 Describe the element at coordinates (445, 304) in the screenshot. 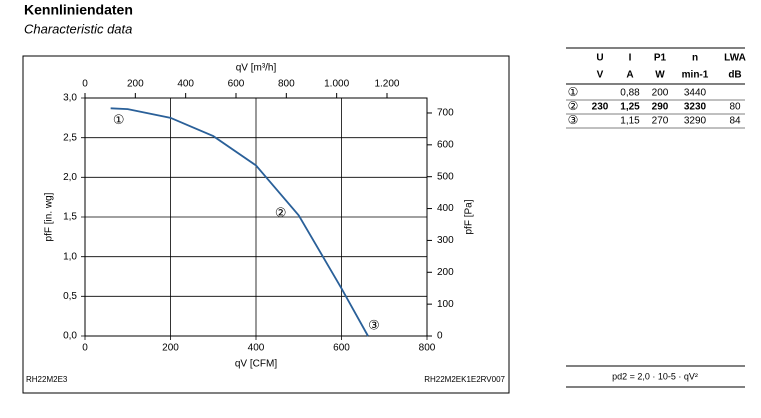

I see `y2-tick-label: 100` at that location.